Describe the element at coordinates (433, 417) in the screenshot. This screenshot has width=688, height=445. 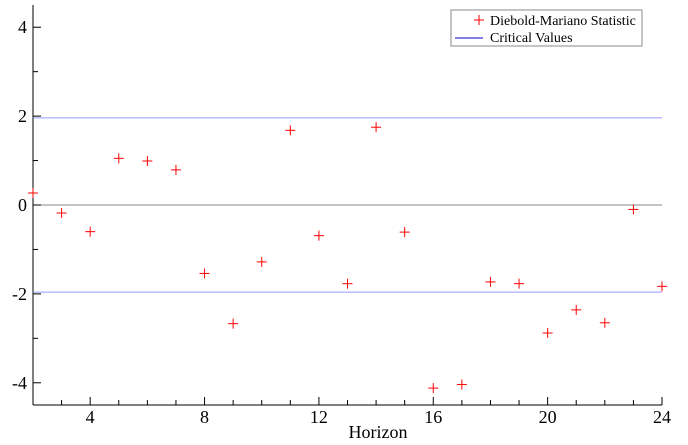
I see `x-tick-label: 16` at that location.